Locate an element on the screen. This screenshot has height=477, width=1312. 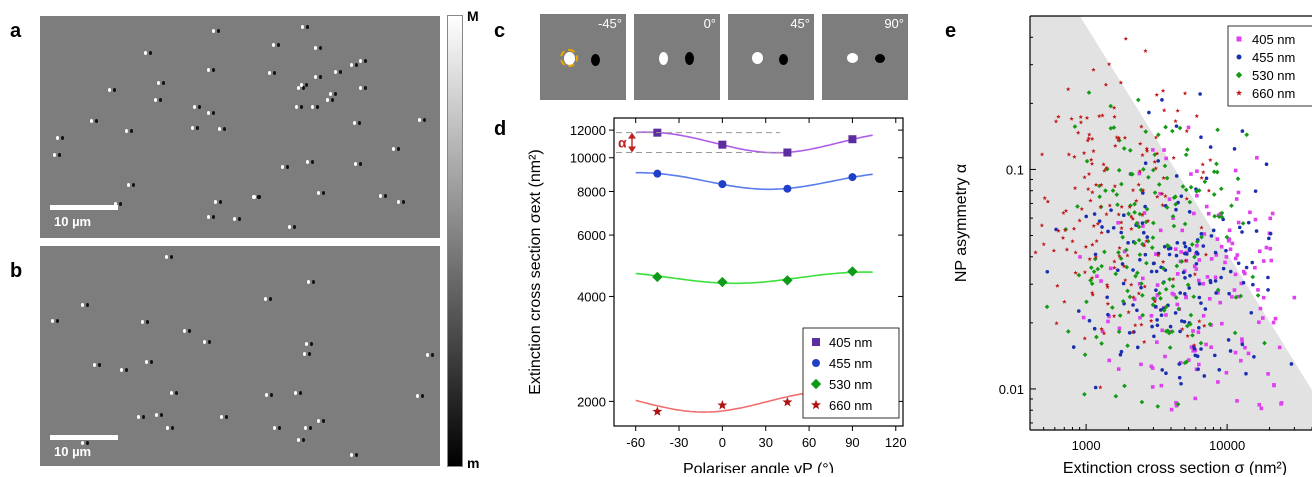
x-tick-label: 90 is located at coordinates (852, 442).